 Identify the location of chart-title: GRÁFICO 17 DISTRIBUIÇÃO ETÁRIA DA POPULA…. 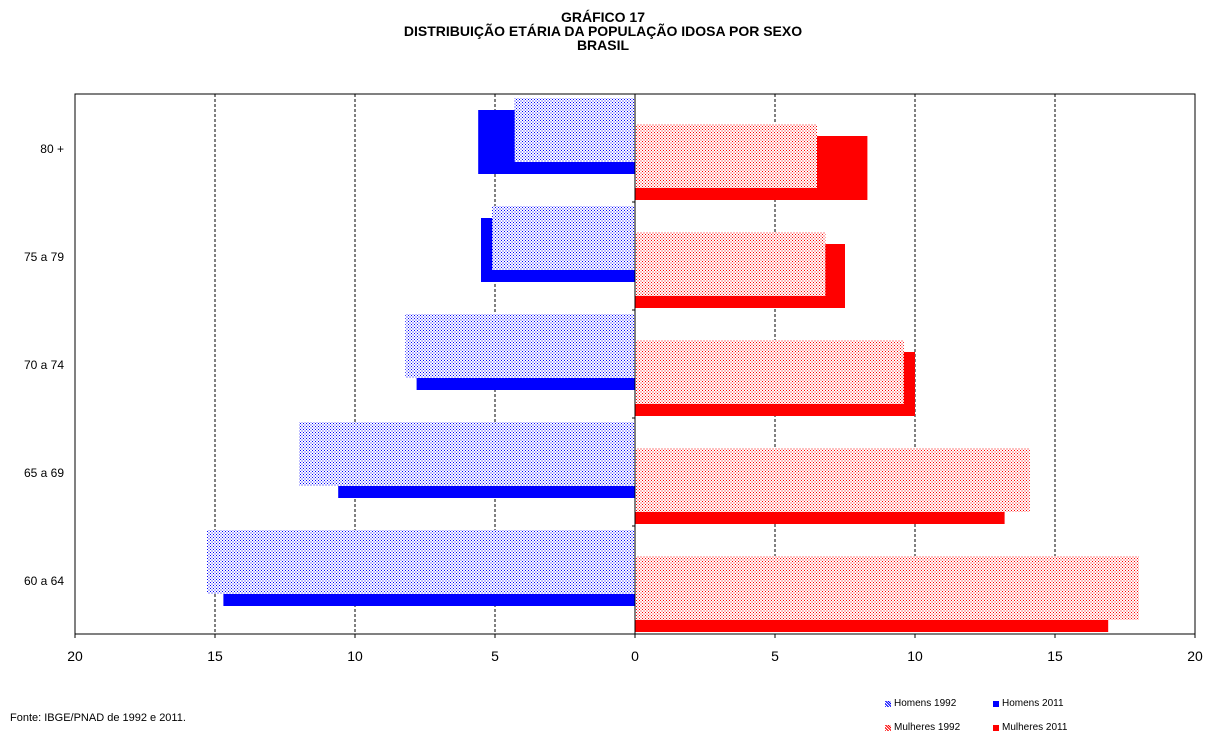
(603, 31).